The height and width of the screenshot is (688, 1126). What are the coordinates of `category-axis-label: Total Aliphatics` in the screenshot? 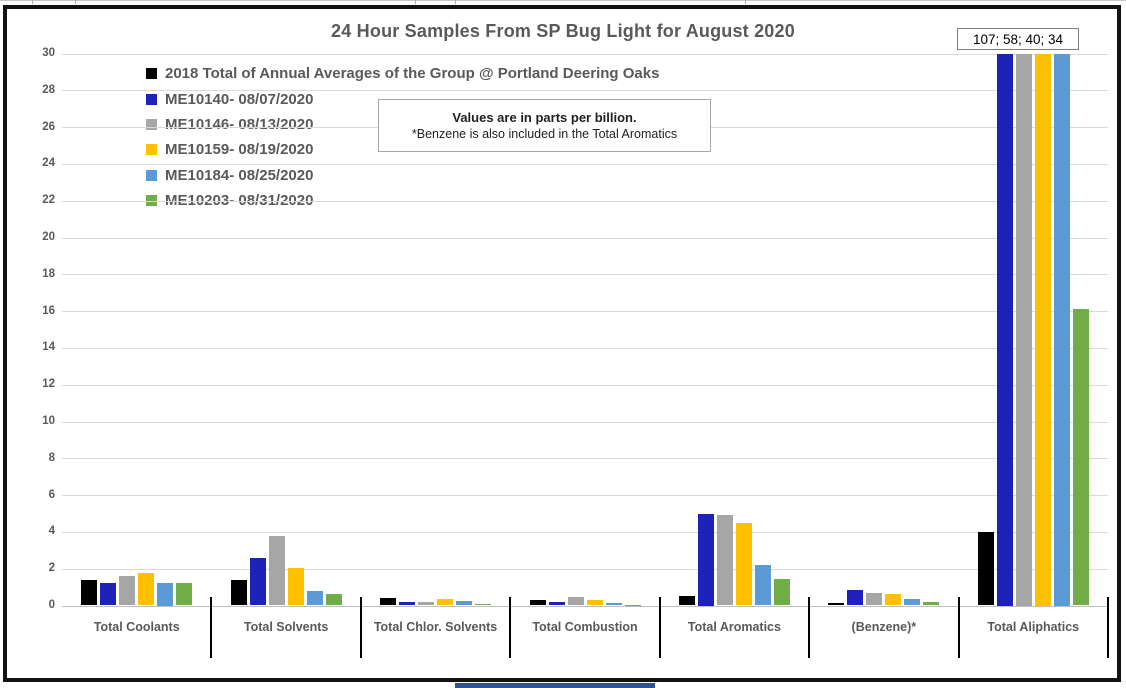 It's located at (1033, 627).